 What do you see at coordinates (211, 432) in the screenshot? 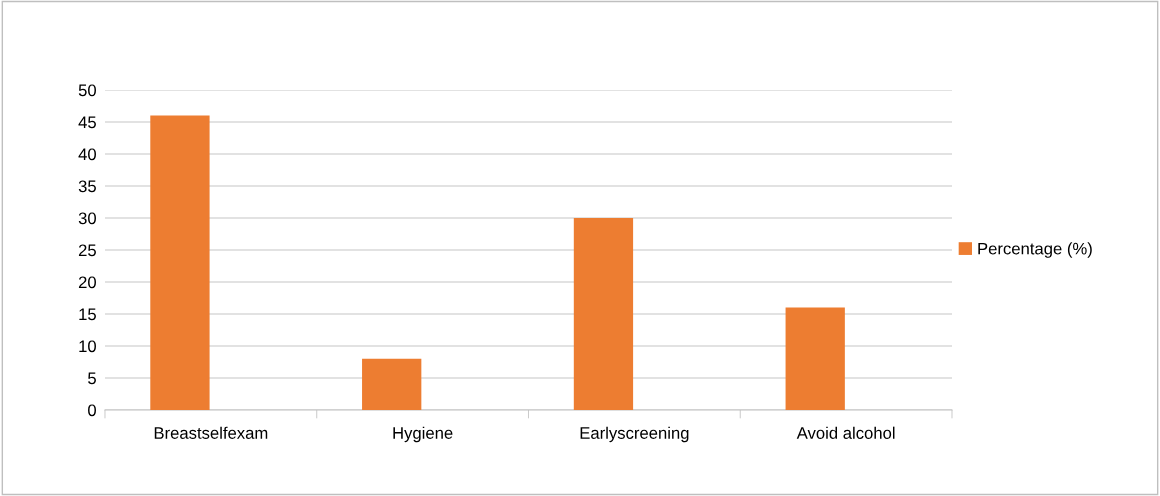
I see `x-tick-label: Breastselfexam` at bounding box center [211, 432].